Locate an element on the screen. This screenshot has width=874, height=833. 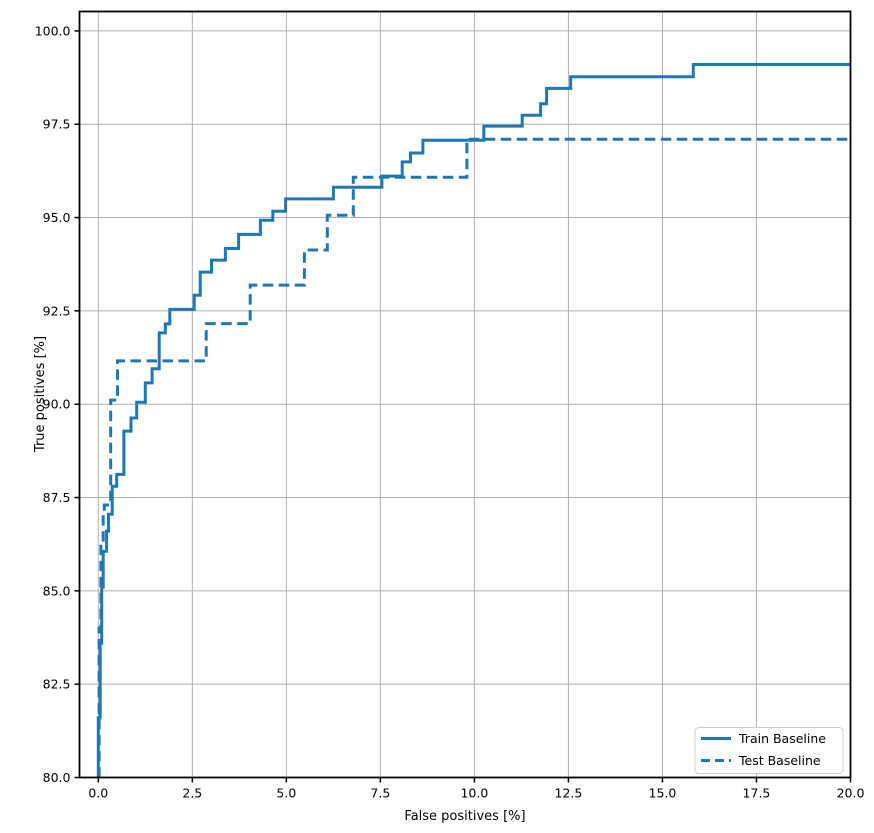
x-tick-label: 5.0 is located at coordinates (286, 793).